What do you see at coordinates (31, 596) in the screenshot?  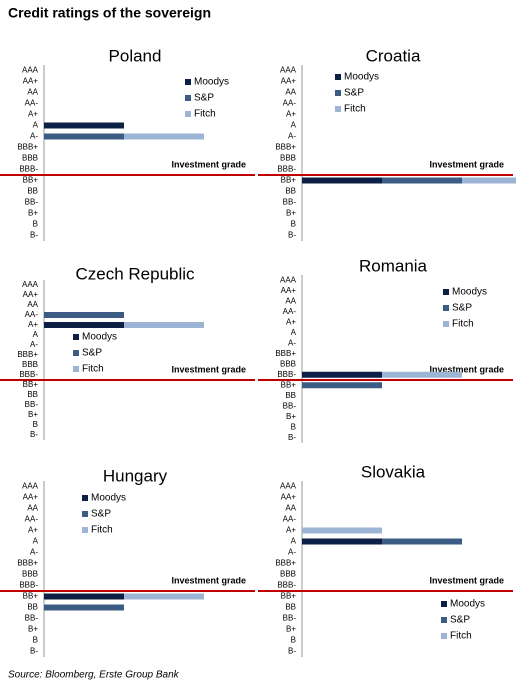 I see `y-tick-label: BB+` at bounding box center [31, 596].